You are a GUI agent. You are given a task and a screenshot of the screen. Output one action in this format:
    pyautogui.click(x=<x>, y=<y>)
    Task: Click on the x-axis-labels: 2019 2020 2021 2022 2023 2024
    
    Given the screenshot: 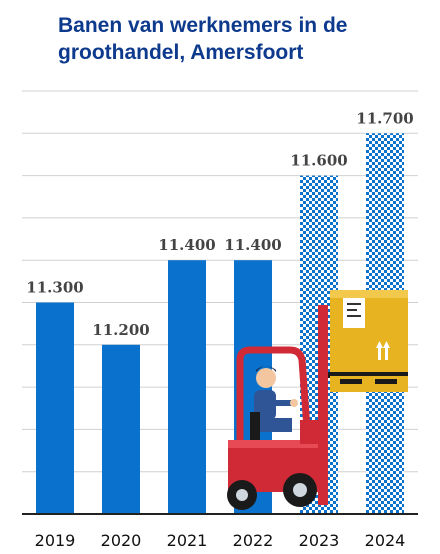 What is the action you would take?
    pyautogui.click(x=220, y=540)
    